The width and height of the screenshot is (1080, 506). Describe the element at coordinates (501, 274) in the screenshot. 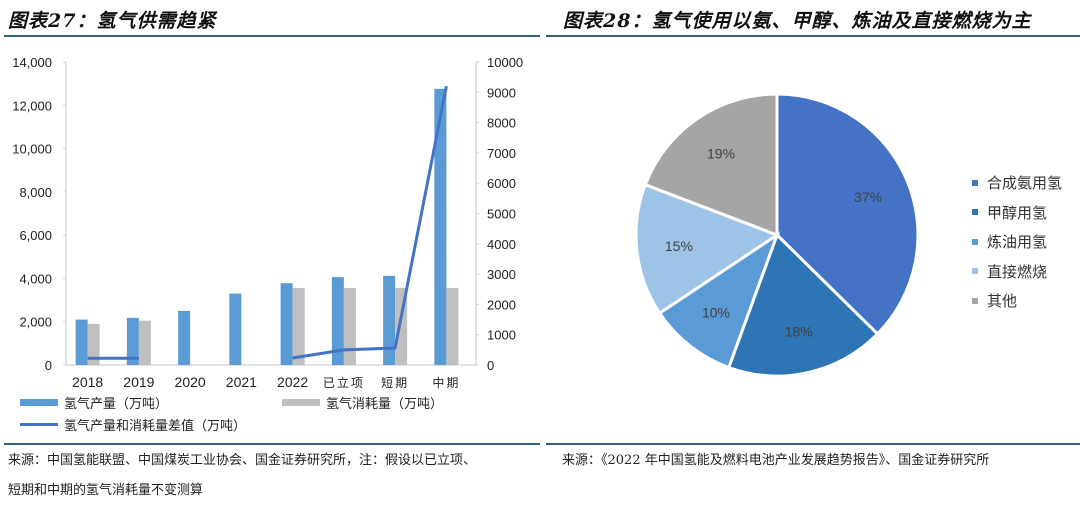

I see `right-axis-tick: 3000` at that location.